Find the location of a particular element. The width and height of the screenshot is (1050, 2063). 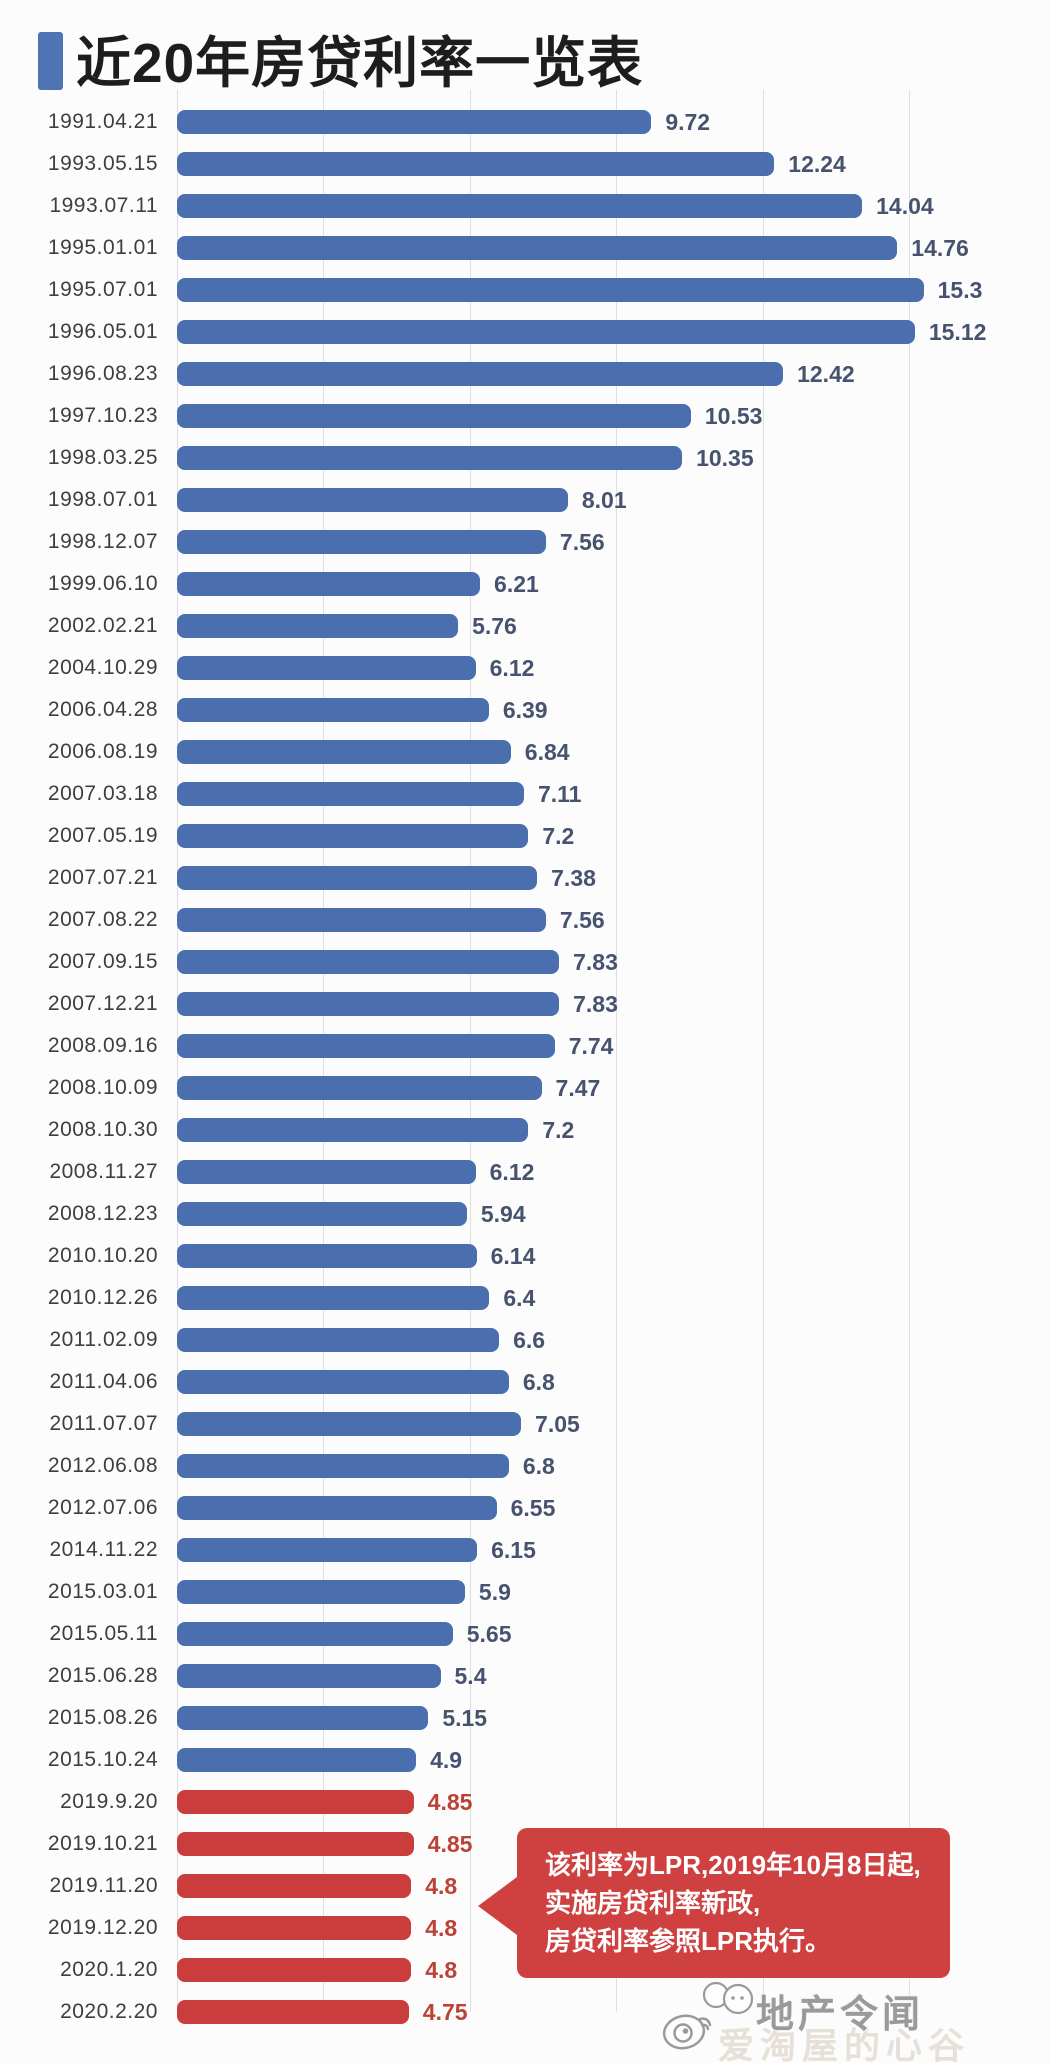

date-label: 1998.03.25 is located at coordinates (102, 457).